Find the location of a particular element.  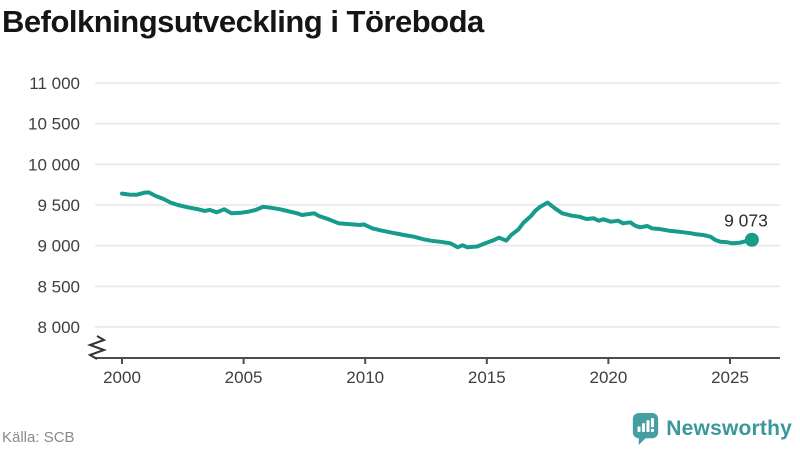

x-axis-label: 2020 is located at coordinates (608, 377).